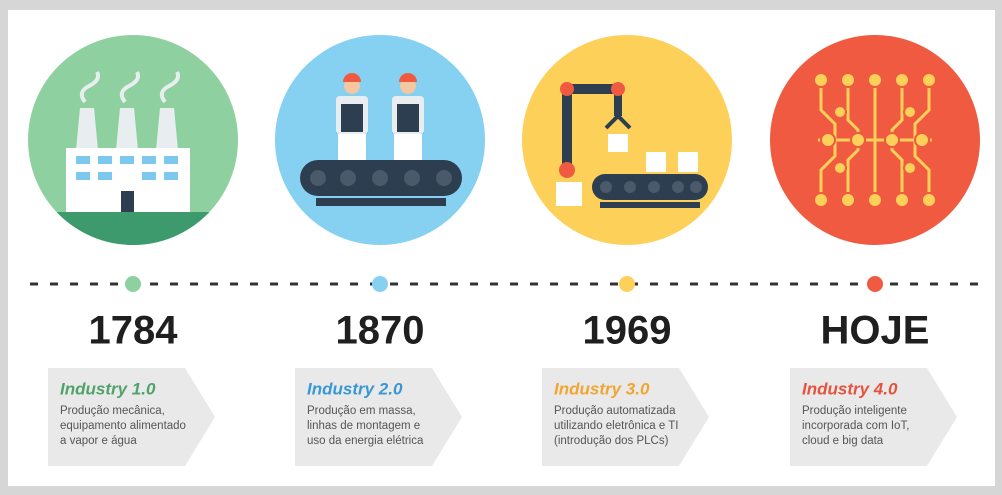 This screenshot has width=1002, height=495. What do you see at coordinates (363, 426) in the screenshot?
I see `description-line: linhas de montagem e` at bounding box center [363, 426].